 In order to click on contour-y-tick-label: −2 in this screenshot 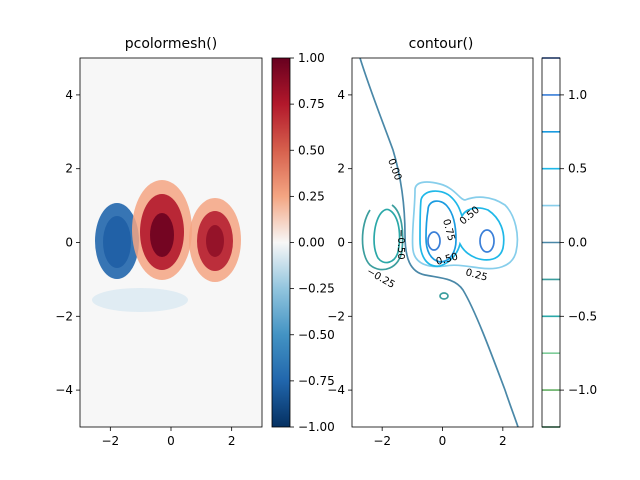, I will do `click(336, 316)`.